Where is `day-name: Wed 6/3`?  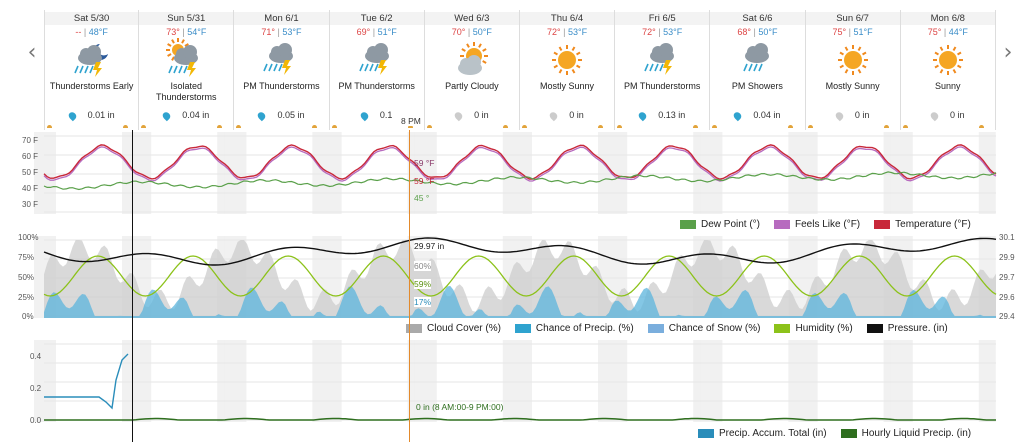
day-name: Wed 6/3 is located at coordinates (471, 18).